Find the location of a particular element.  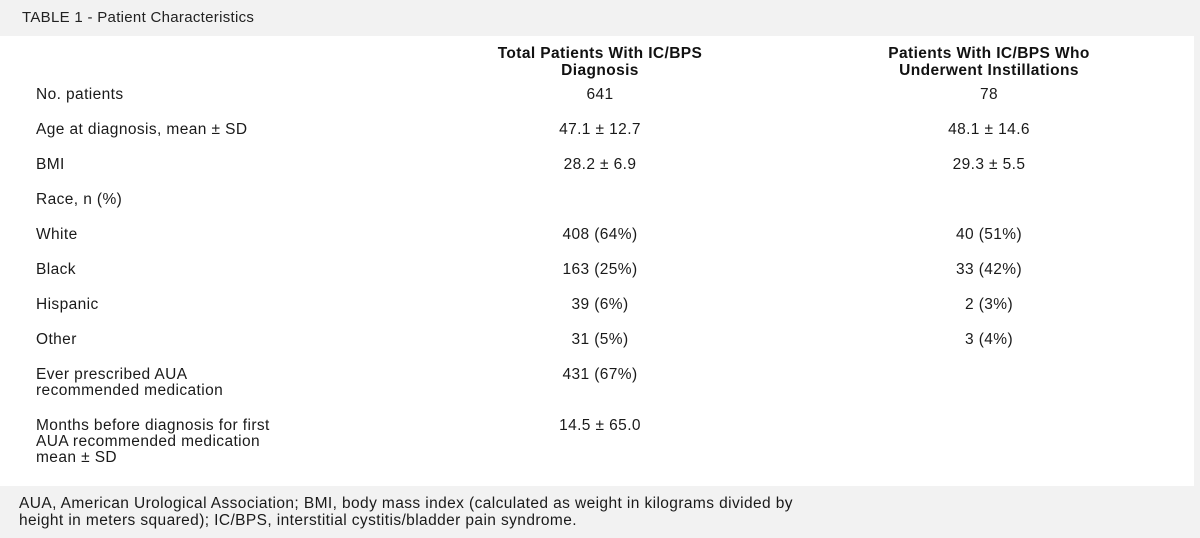

footnote-divider is located at coordinates (600, 482).